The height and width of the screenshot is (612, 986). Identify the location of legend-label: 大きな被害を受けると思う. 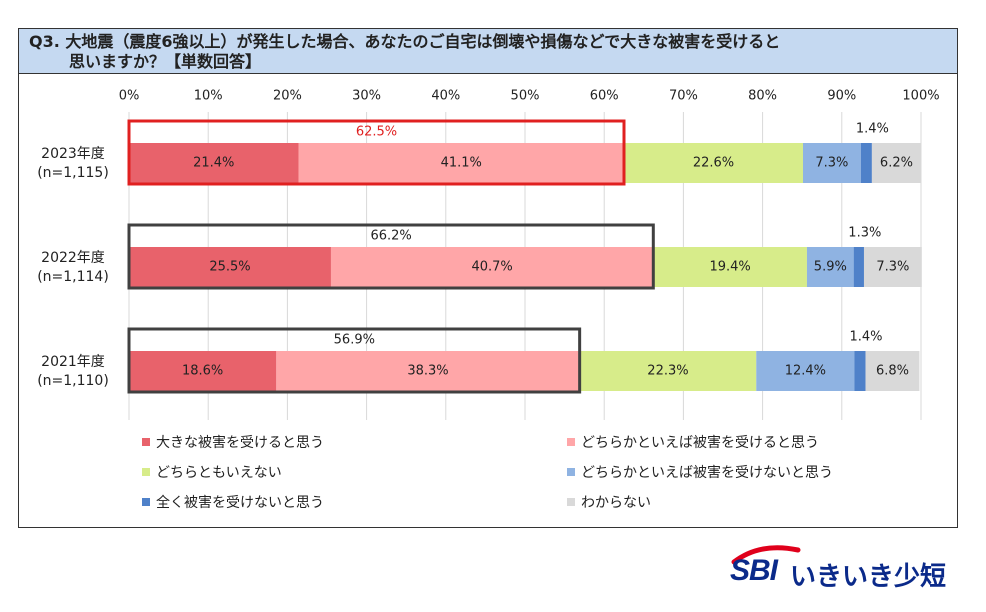
(240, 443).